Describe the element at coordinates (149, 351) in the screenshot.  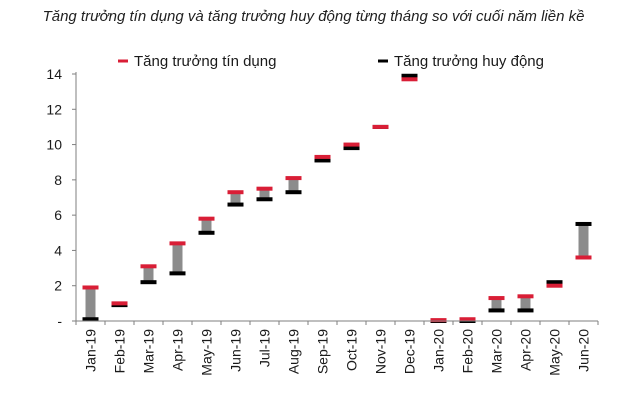
I see `x-tick-label: Mar-19` at that location.